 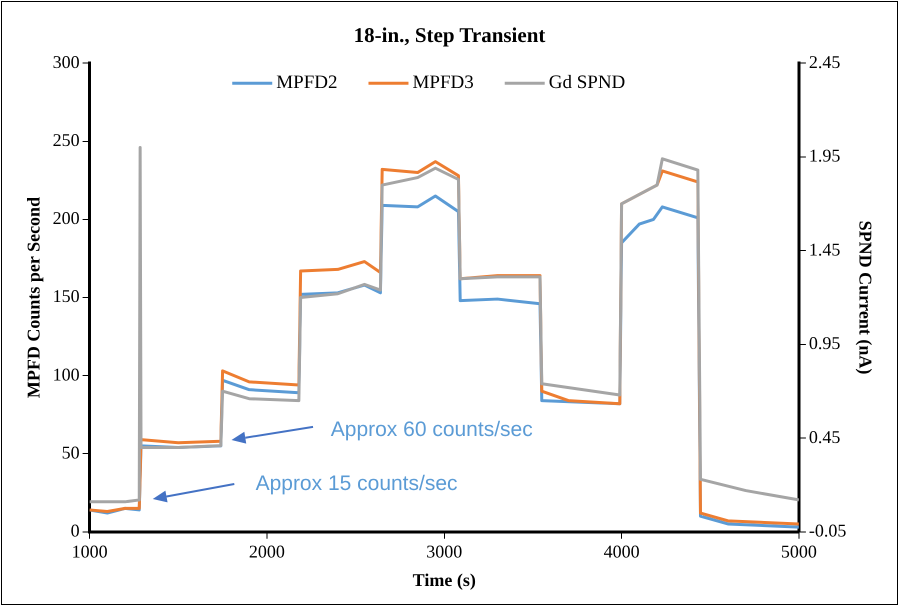 What do you see at coordinates (90, 551) in the screenshot?
I see `x-tick-label: 1000` at bounding box center [90, 551].